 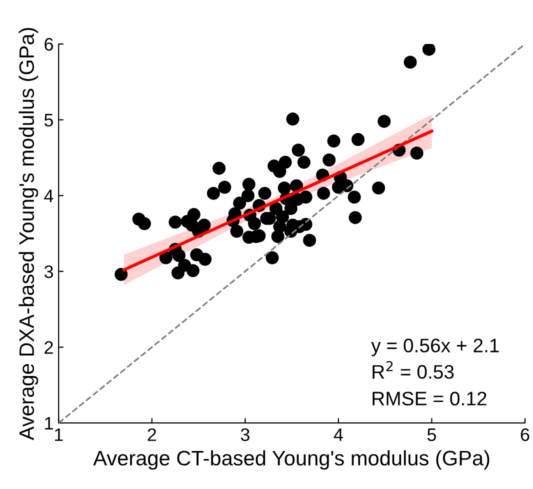 What do you see at coordinates (58, 434) in the screenshot?
I see `x-tick-label: 1` at bounding box center [58, 434].